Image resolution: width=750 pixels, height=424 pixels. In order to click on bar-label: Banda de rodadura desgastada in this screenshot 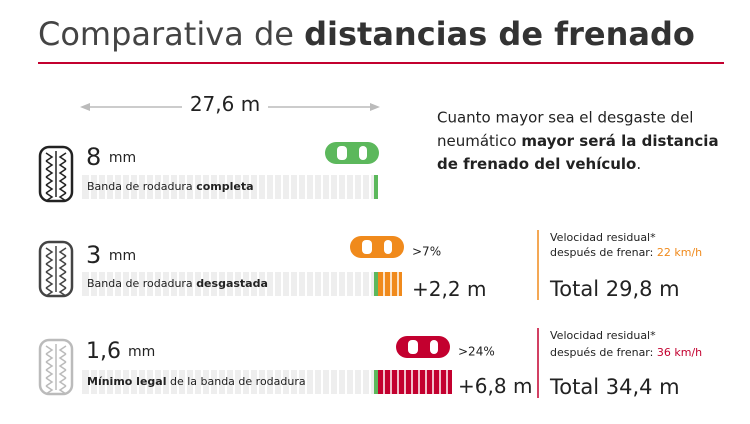, I will do `click(177, 283)`.